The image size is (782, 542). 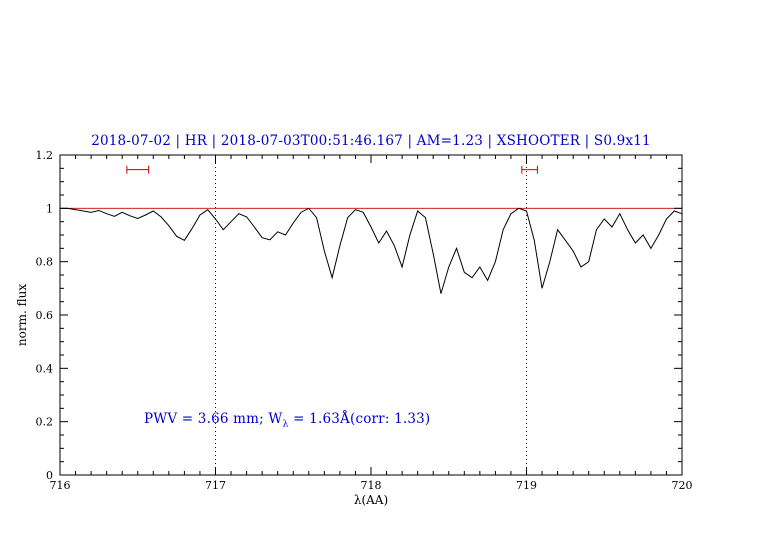 I want to click on y-tick-label: 0.6, so click(x=45, y=315).